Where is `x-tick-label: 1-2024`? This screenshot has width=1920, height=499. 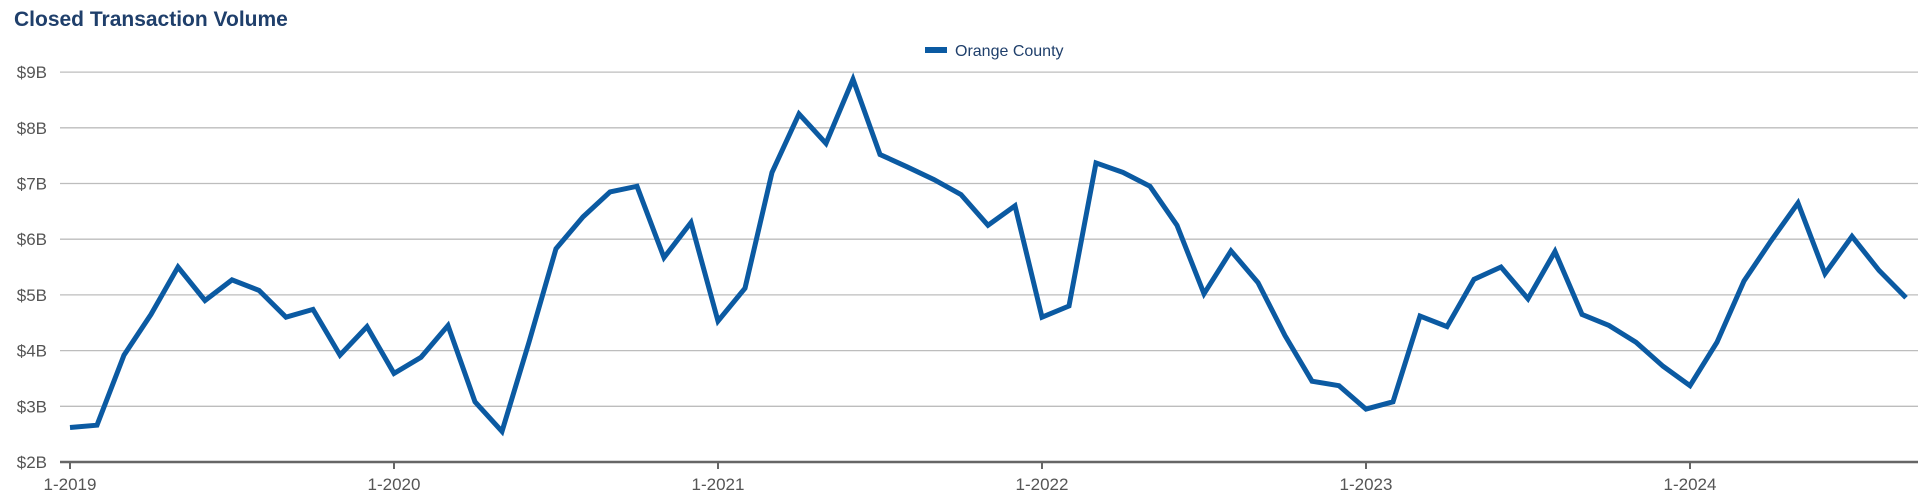 x-tick-label: 1-2024 is located at coordinates (1690, 484).